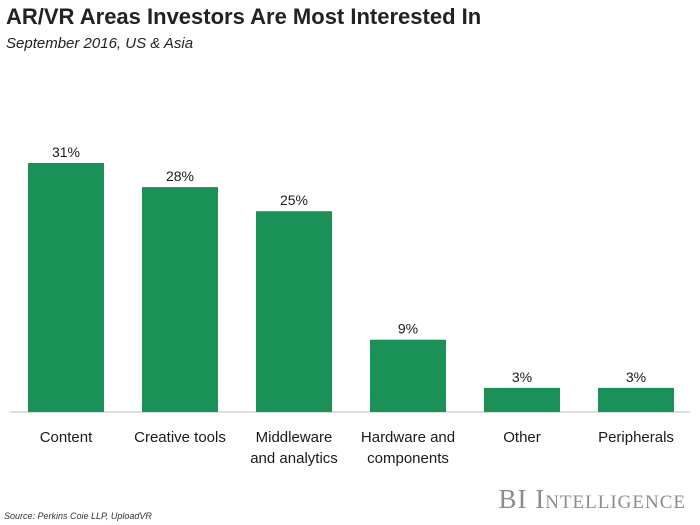  I want to click on category-label-line: Peripherals, so click(636, 437).